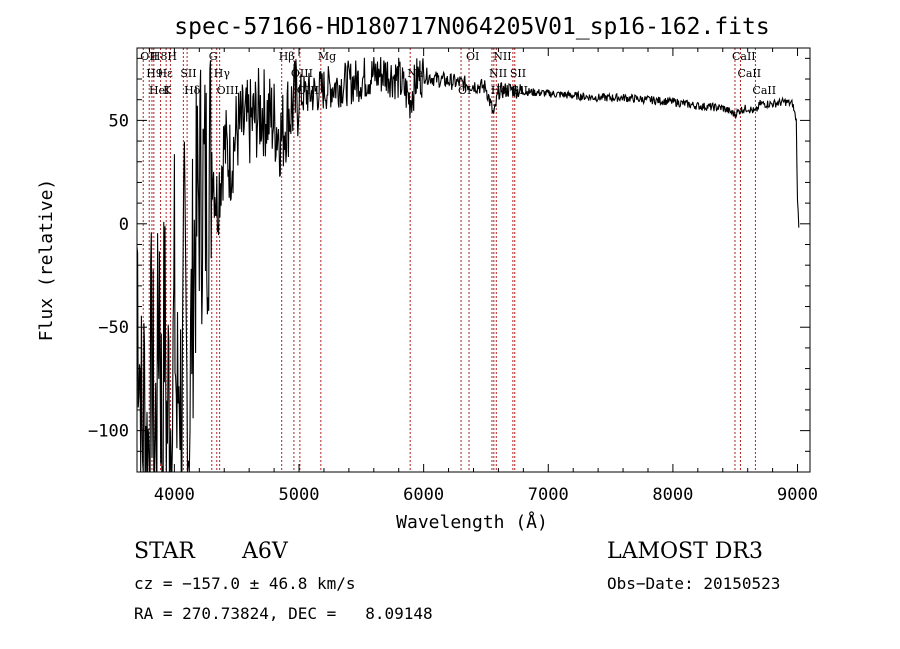 The height and width of the screenshot is (649, 900). What do you see at coordinates (327, 56) in the screenshot?
I see `line-label: Mg` at bounding box center [327, 56].